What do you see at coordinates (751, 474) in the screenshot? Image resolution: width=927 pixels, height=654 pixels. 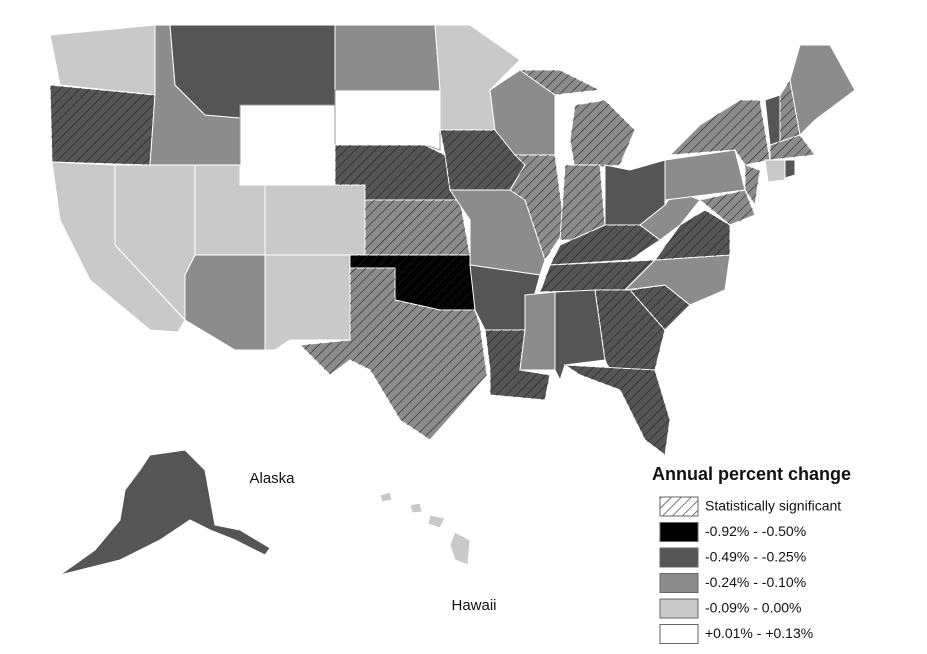 I see `legend-title: Annual percent change` at bounding box center [751, 474].